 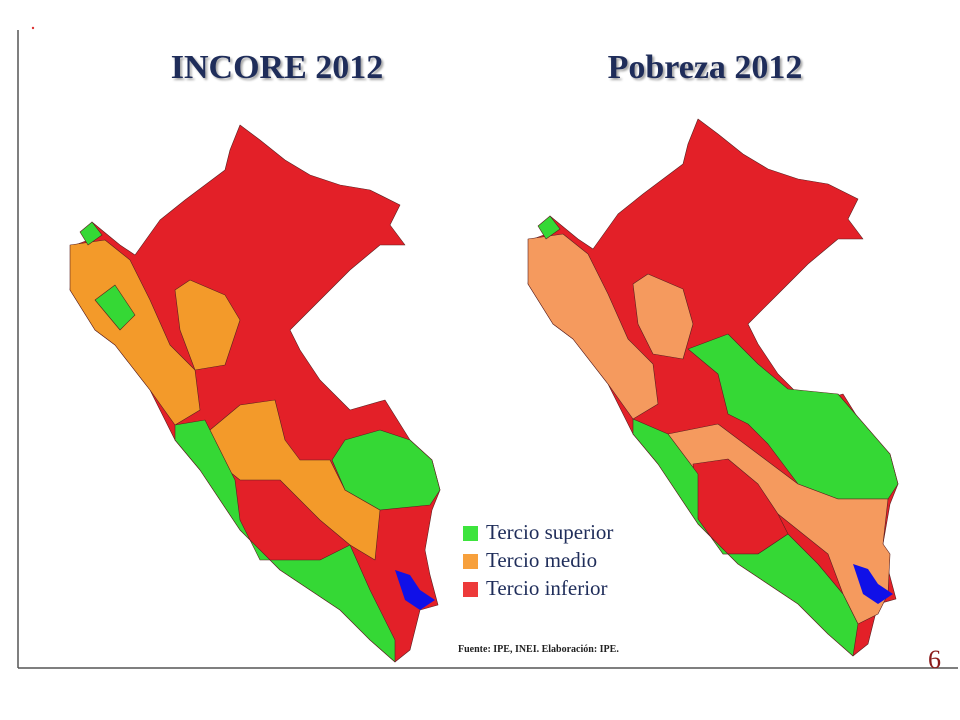 What do you see at coordinates (538, 649) in the screenshot?
I see `source: Fuente: IPE, INEI. Elaboración: IPE.` at bounding box center [538, 649].